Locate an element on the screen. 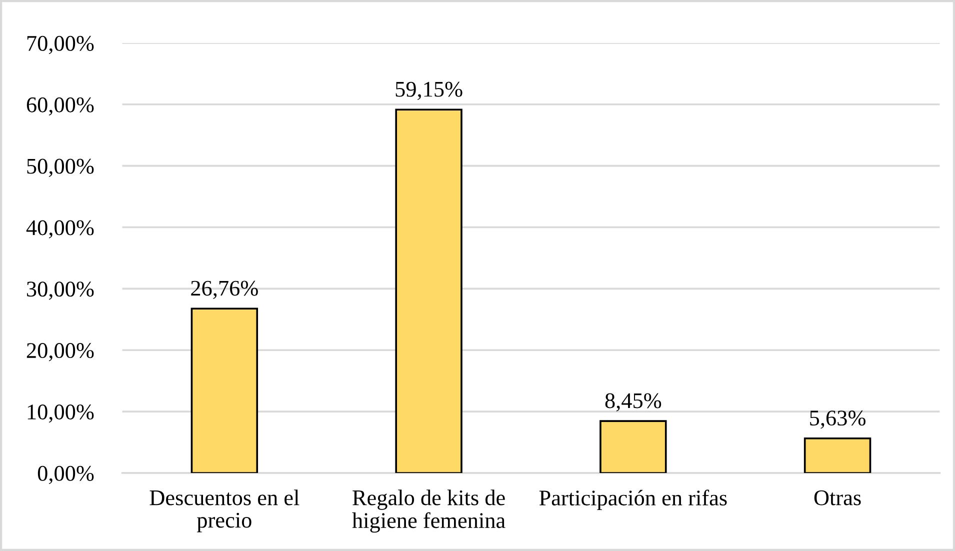 The image size is (955, 551). y-tick-label: 10,00% is located at coordinates (61, 413).